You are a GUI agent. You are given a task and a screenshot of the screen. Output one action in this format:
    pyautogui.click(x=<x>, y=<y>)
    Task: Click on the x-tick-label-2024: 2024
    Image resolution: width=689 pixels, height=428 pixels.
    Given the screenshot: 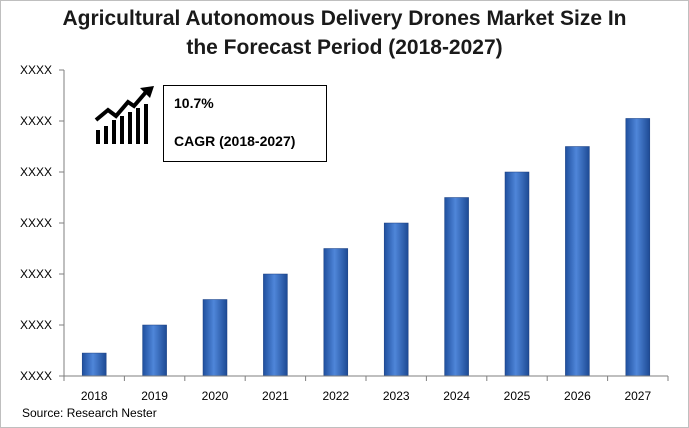 What is the action you would take?
    pyautogui.click(x=456, y=396)
    